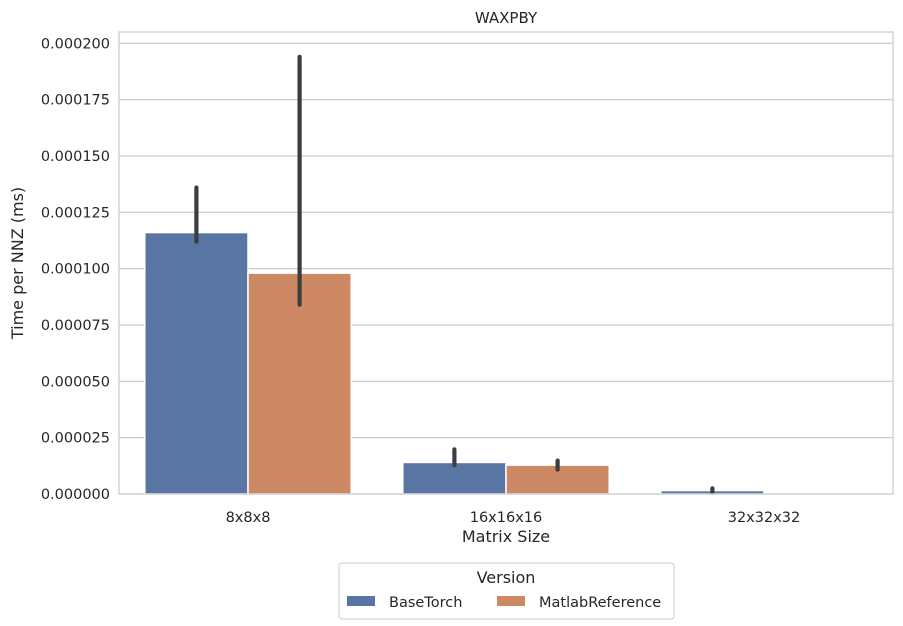  What do you see at coordinates (75, 213) in the screenshot?
I see `y-tick-label: 0.000125` at bounding box center [75, 213].